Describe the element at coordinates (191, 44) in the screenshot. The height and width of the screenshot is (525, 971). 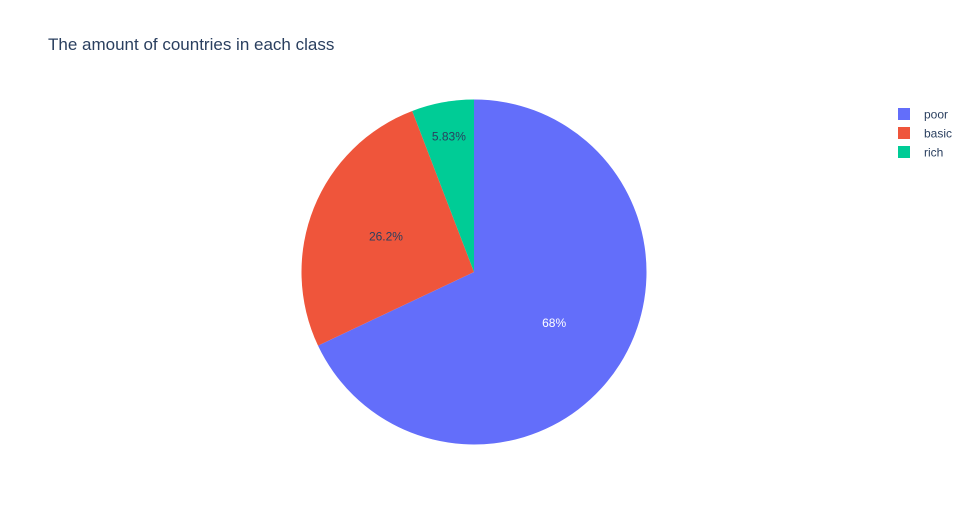
I see `chart-title: The amount of countries in each class` at that location.